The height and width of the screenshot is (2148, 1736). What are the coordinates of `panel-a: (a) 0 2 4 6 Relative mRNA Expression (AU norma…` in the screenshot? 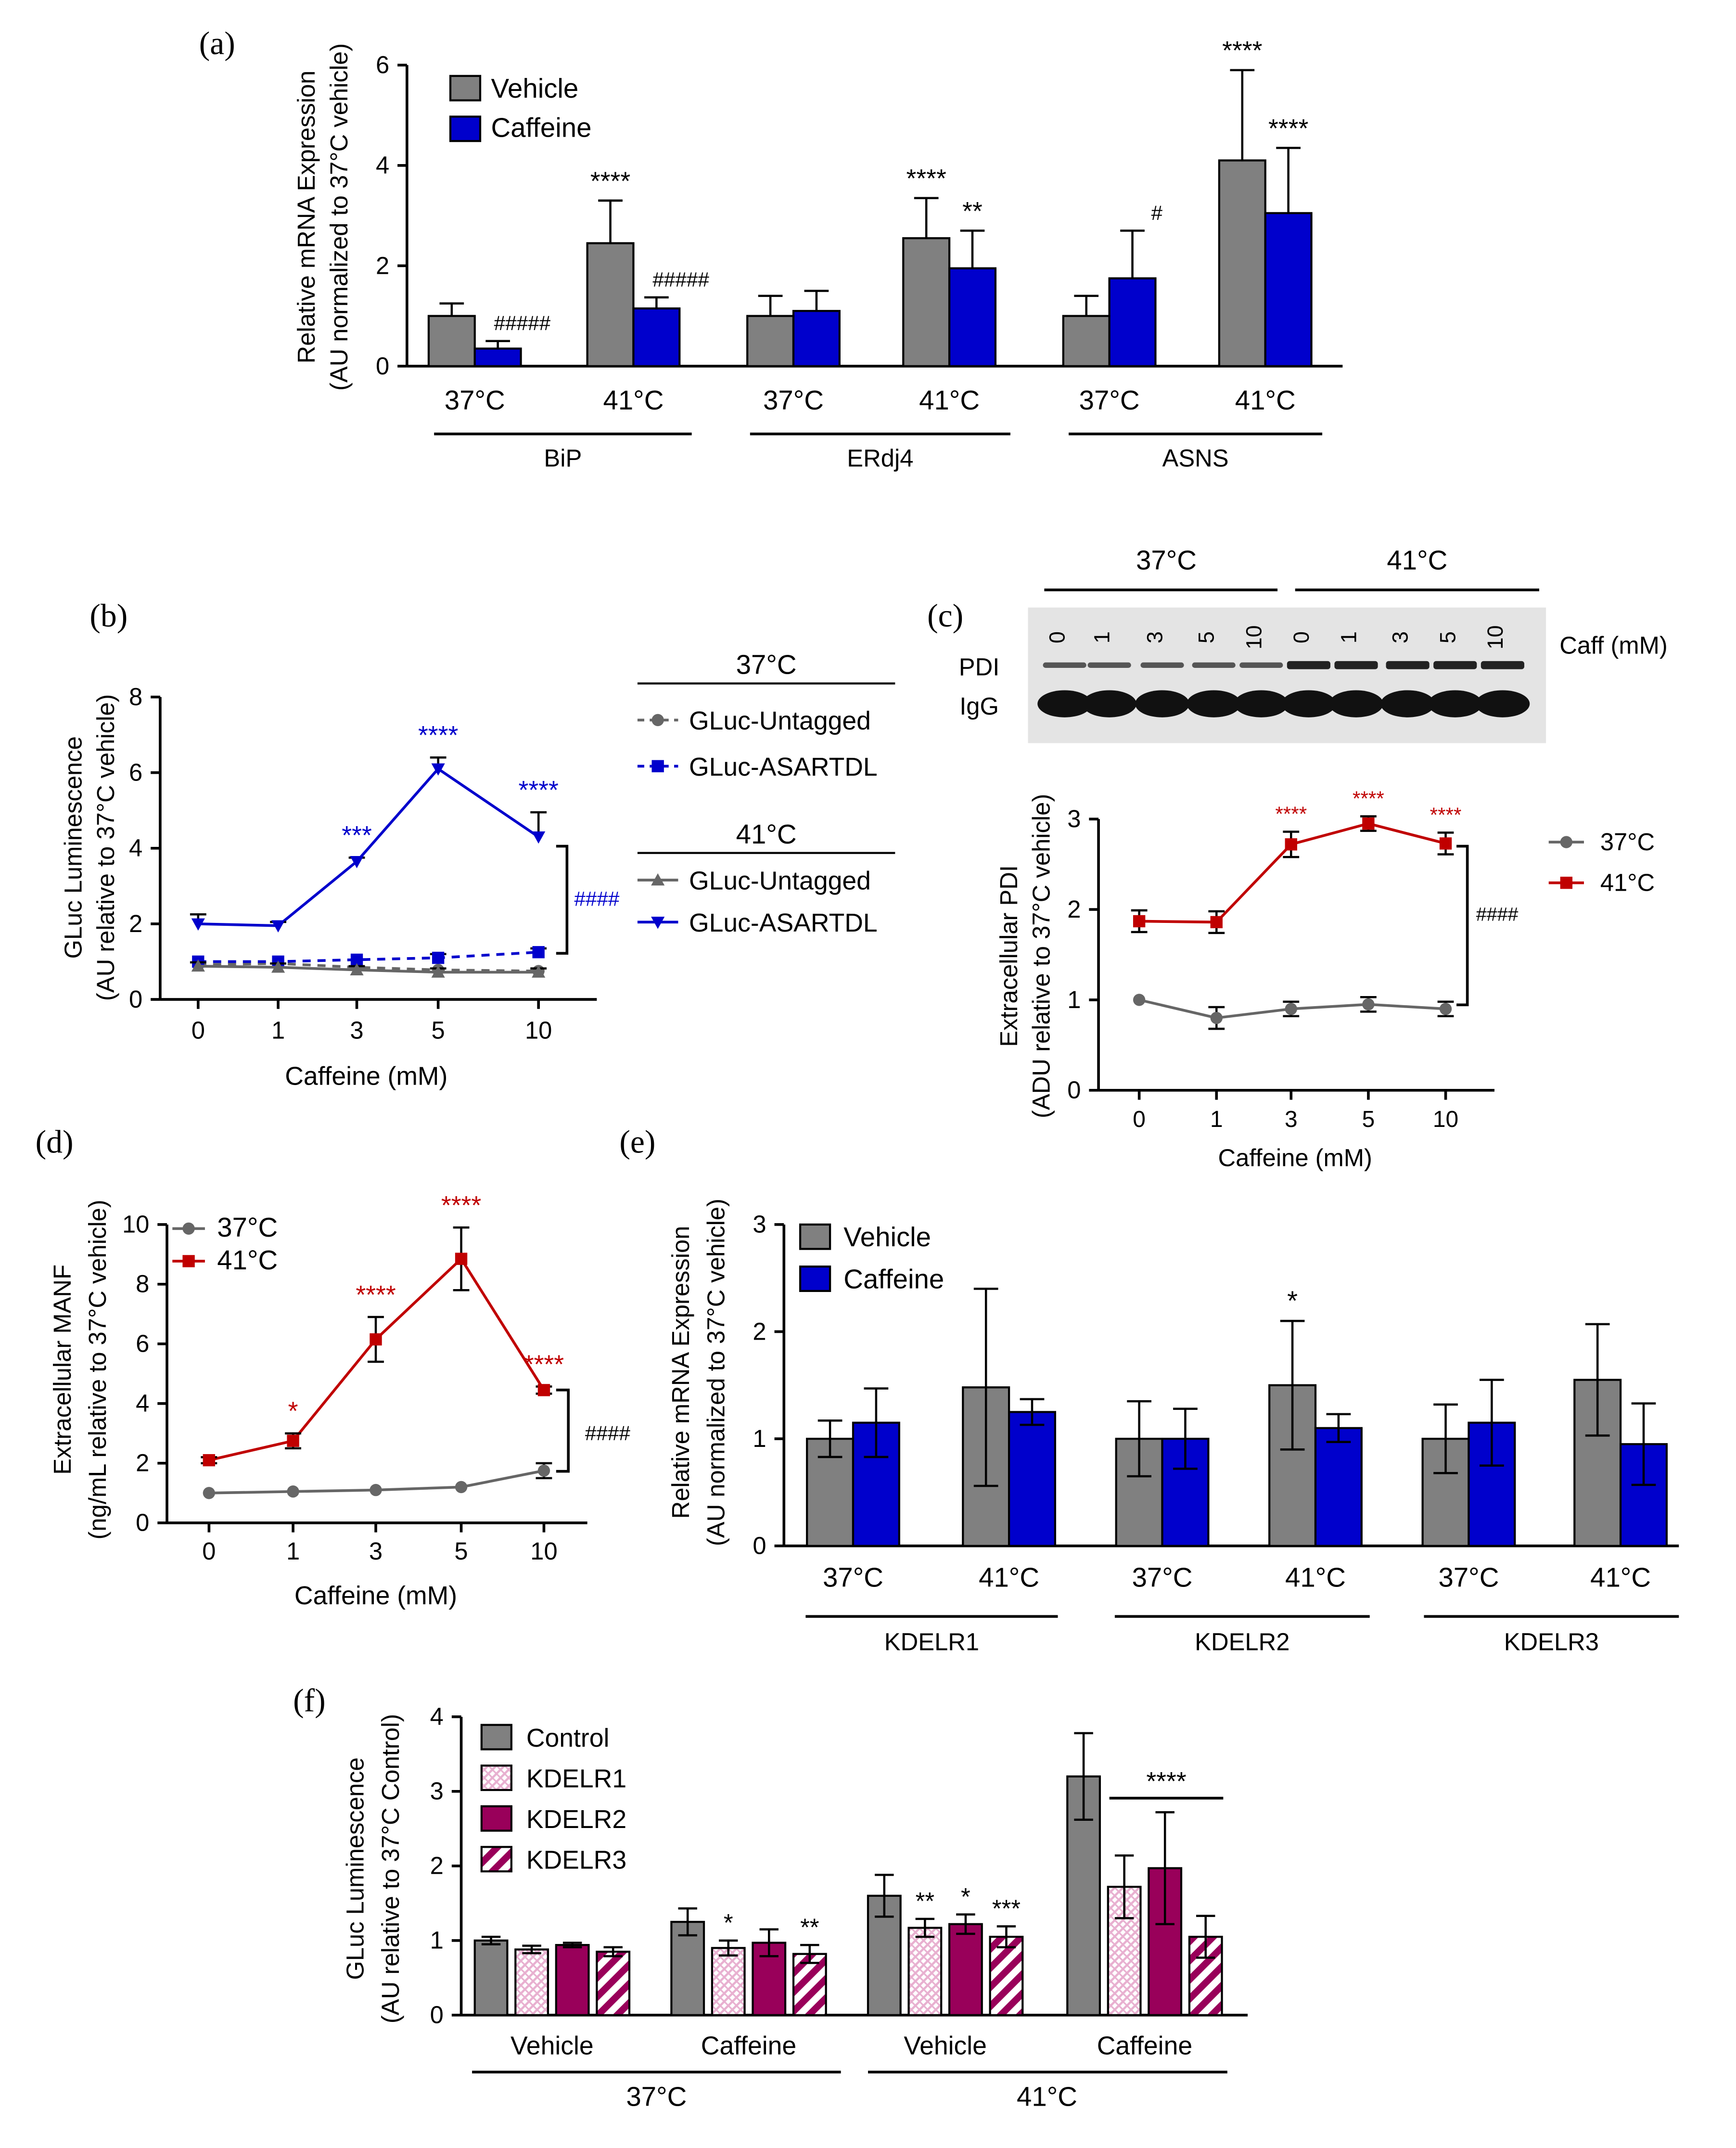 It's located at (771, 249).